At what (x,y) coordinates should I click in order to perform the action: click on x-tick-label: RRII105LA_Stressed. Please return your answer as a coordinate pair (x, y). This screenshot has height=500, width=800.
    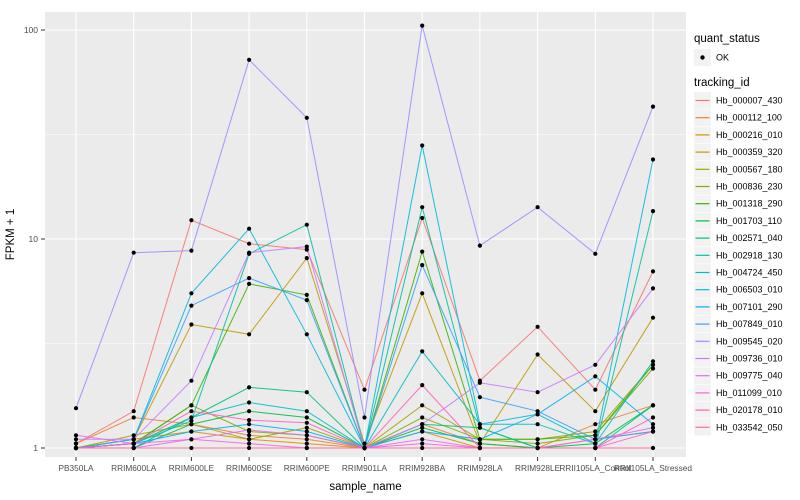
    Looking at the image, I should click on (653, 468).